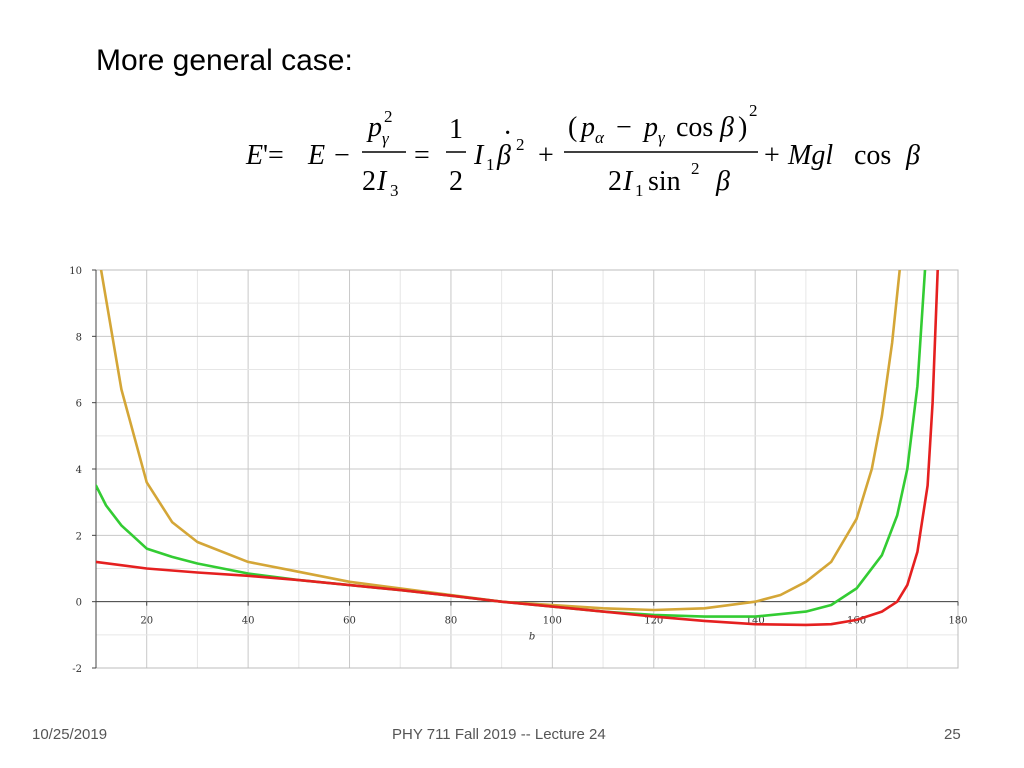 The height and width of the screenshot is (768, 1024). I want to click on x-tick-label: 180, so click(957, 621).